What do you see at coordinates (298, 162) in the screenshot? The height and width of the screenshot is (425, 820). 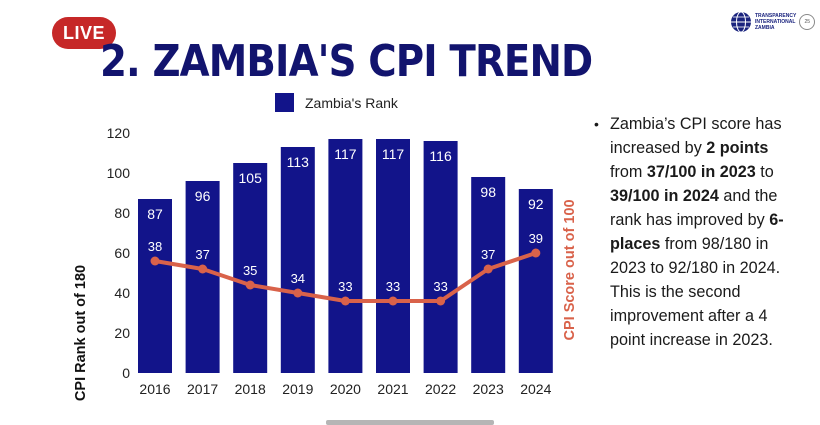 I see `bar-value-label: 113` at bounding box center [298, 162].